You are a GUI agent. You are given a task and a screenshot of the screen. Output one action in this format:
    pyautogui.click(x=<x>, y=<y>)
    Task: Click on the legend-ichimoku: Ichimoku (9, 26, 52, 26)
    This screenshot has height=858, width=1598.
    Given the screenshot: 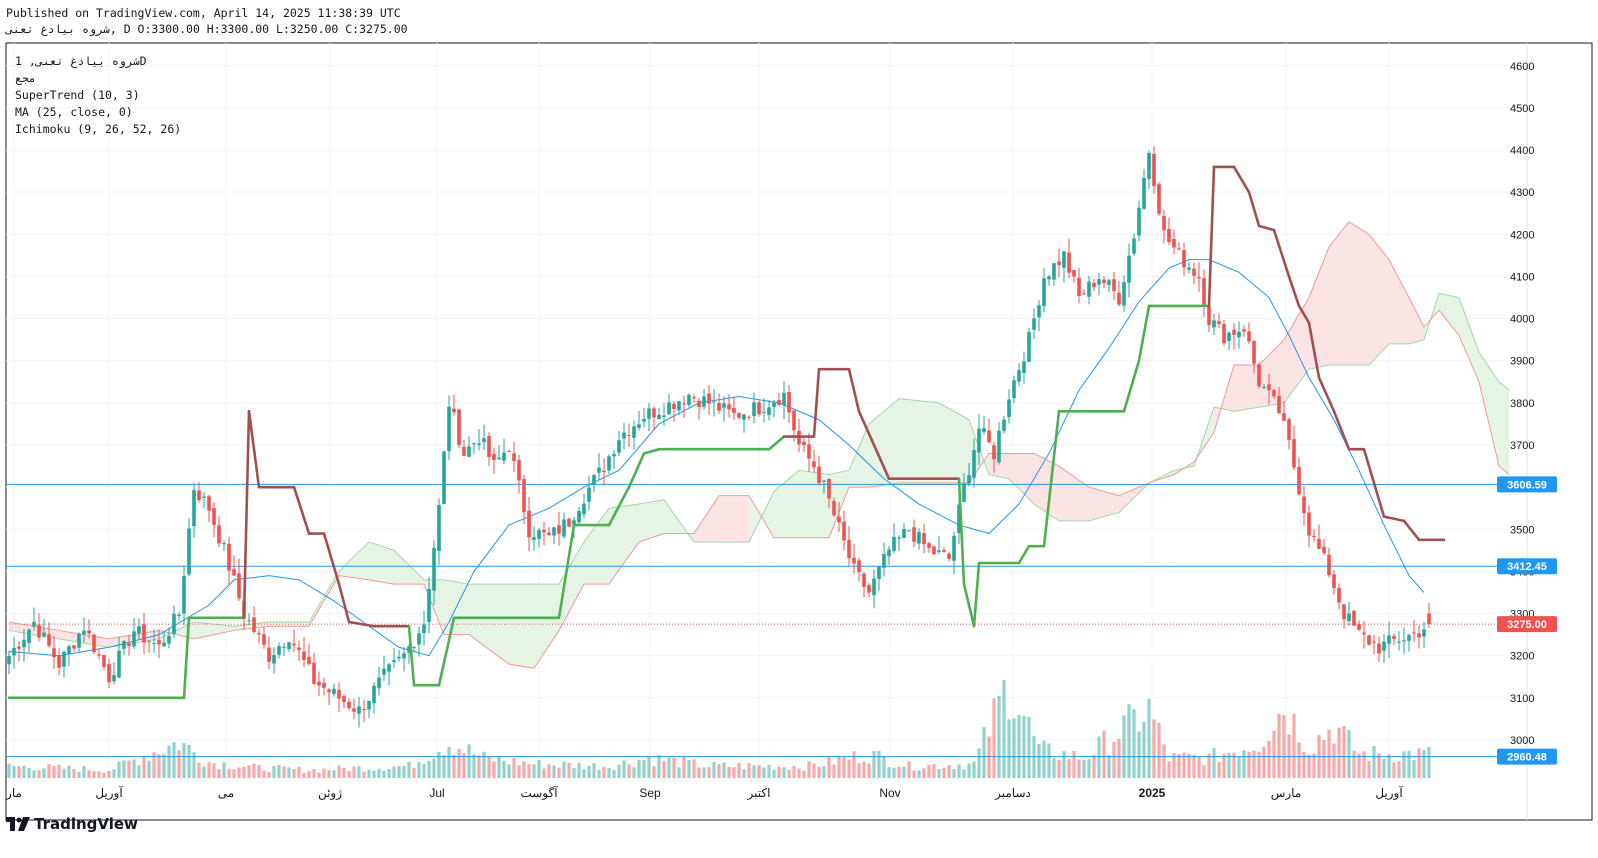 What is the action you would take?
    pyautogui.click(x=98, y=129)
    